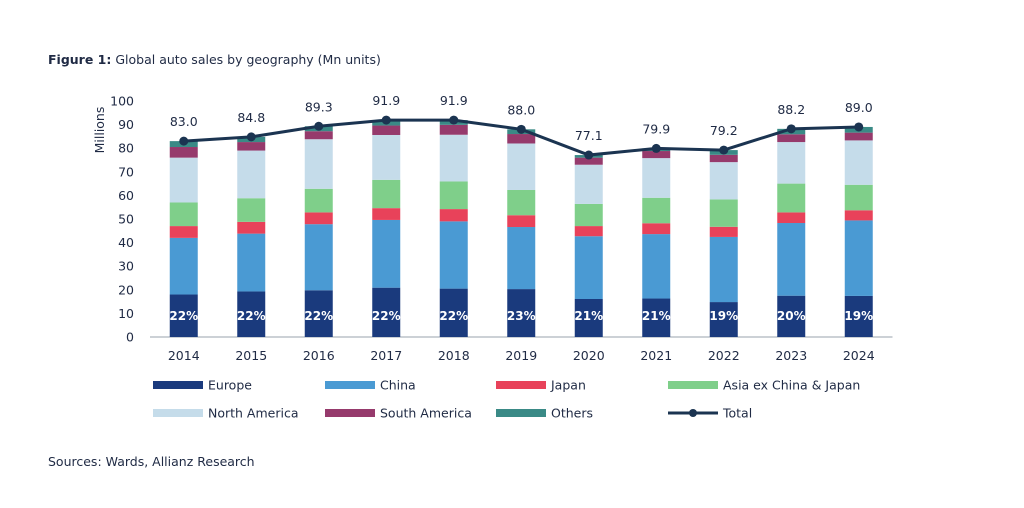  What do you see at coordinates (253, 413) in the screenshot?
I see `legend-label: North America` at bounding box center [253, 413].